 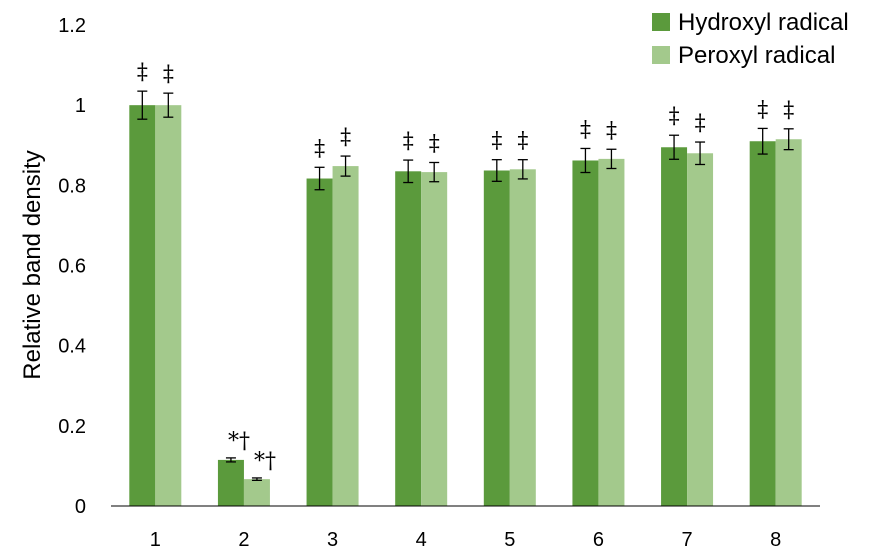 What do you see at coordinates (80, 507) in the screenshot?
I see `y-tick-label: 0` at bounding box center [80, 507].